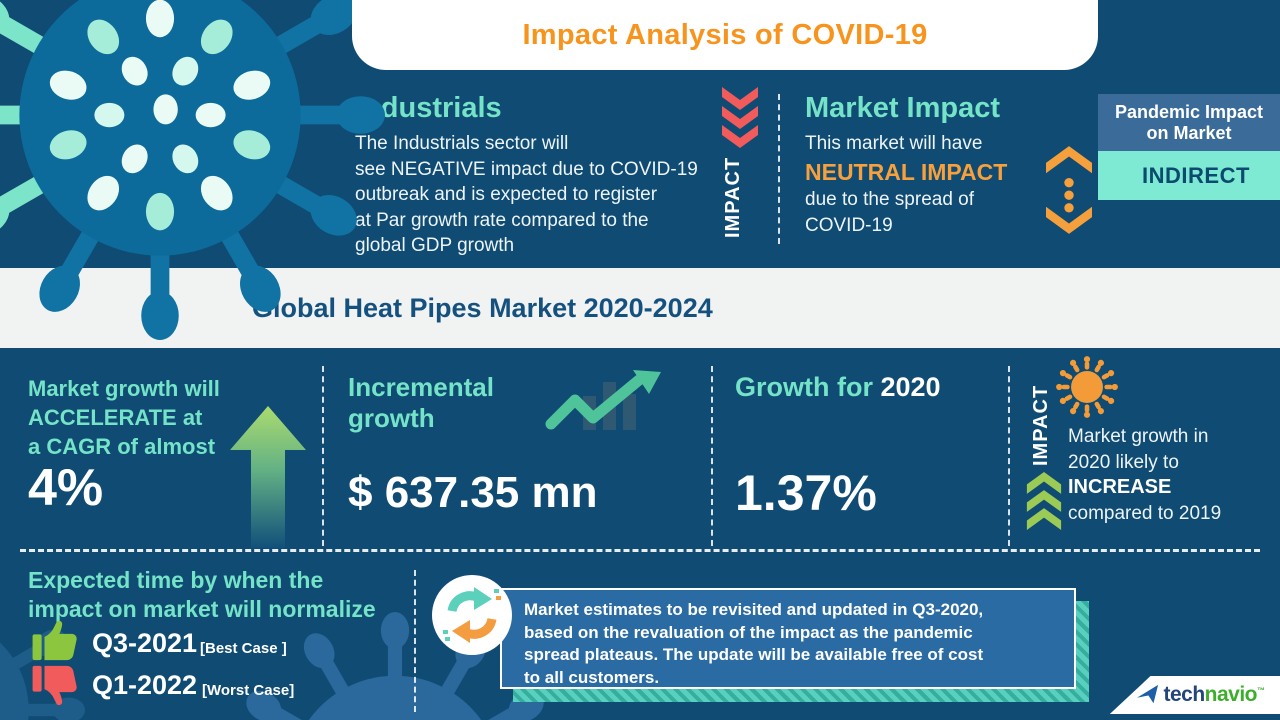 The height and width of the screenshot is (720, 1280). I want to click on industrials-line: outbreak and is expected to register, so click(506, 194).